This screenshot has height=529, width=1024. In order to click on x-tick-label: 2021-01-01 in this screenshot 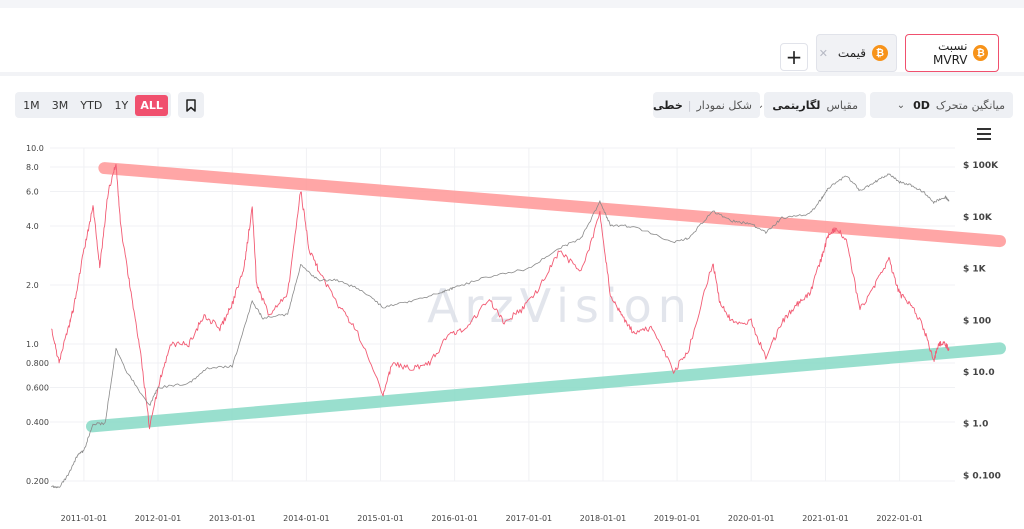, I will do `click(825, 518)`.